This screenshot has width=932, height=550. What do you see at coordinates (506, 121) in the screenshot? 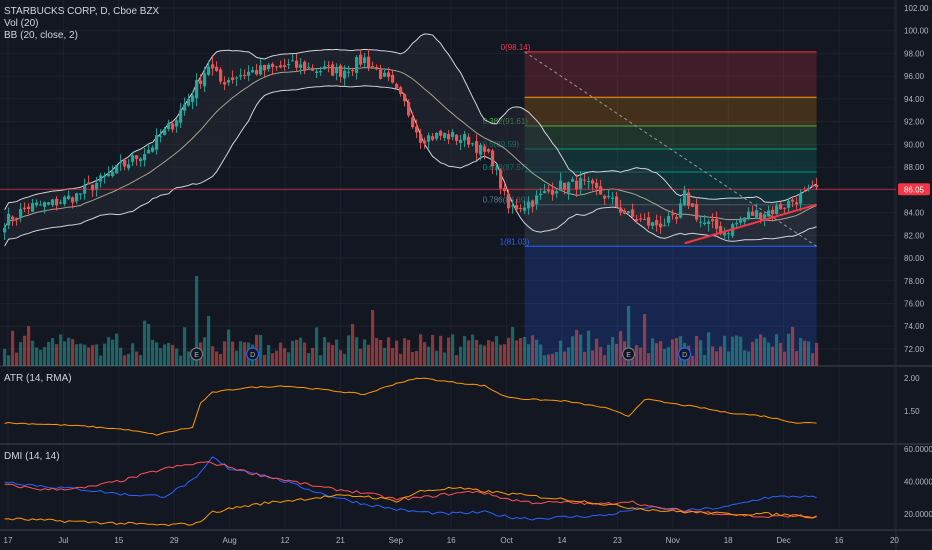
I see `fib-level-label: 0.382(91.61)` at bounding box center [506, 121].